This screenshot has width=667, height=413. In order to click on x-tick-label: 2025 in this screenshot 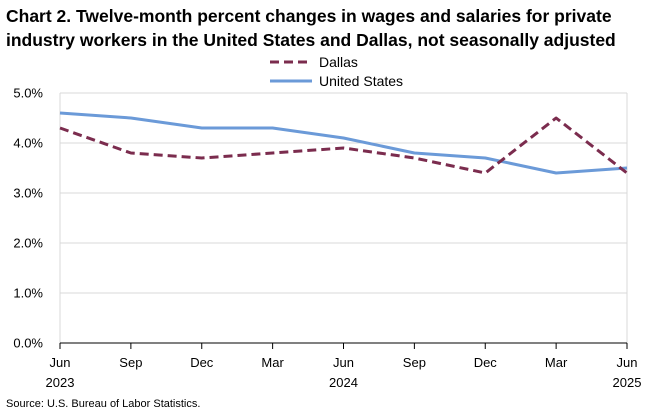, I will do `click(627, 382)`.